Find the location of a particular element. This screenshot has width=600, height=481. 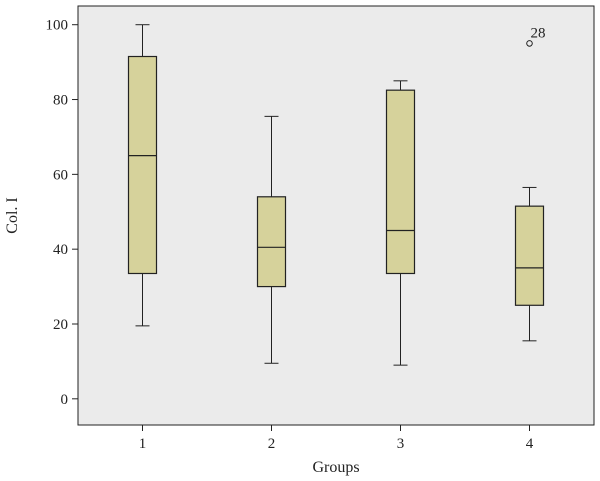

x-tick-label: 4 is located at coordinates (530, 444).